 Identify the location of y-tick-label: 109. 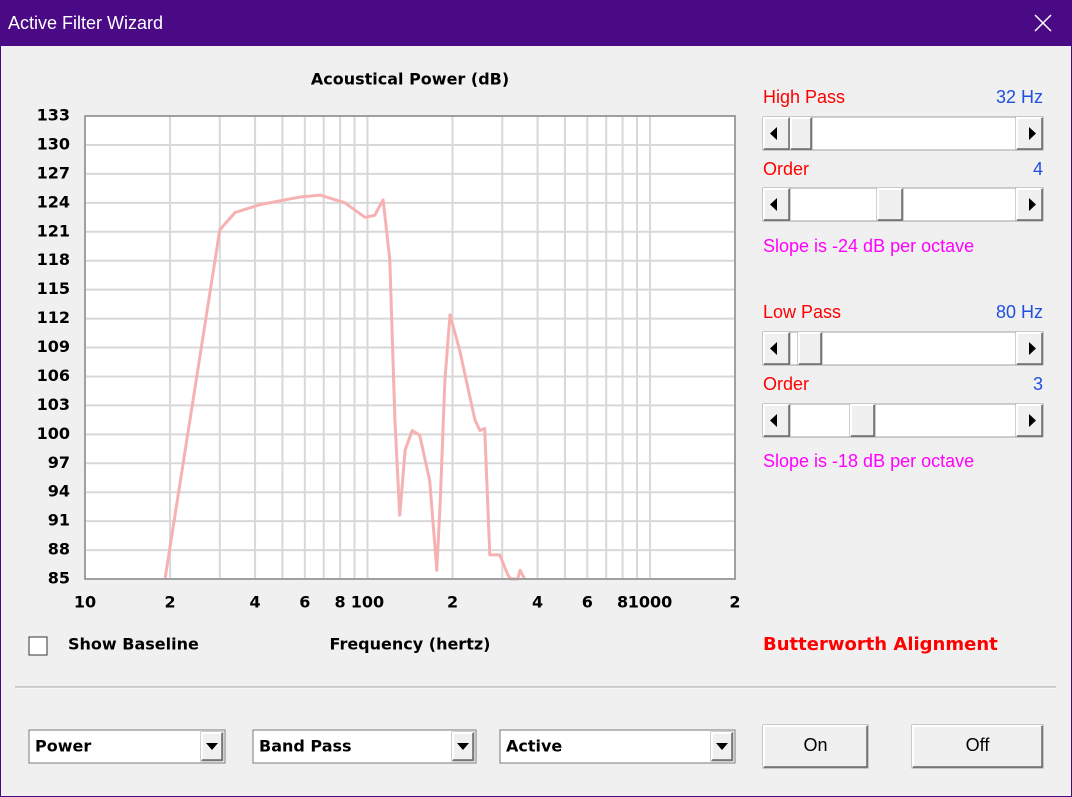
(53, 346).